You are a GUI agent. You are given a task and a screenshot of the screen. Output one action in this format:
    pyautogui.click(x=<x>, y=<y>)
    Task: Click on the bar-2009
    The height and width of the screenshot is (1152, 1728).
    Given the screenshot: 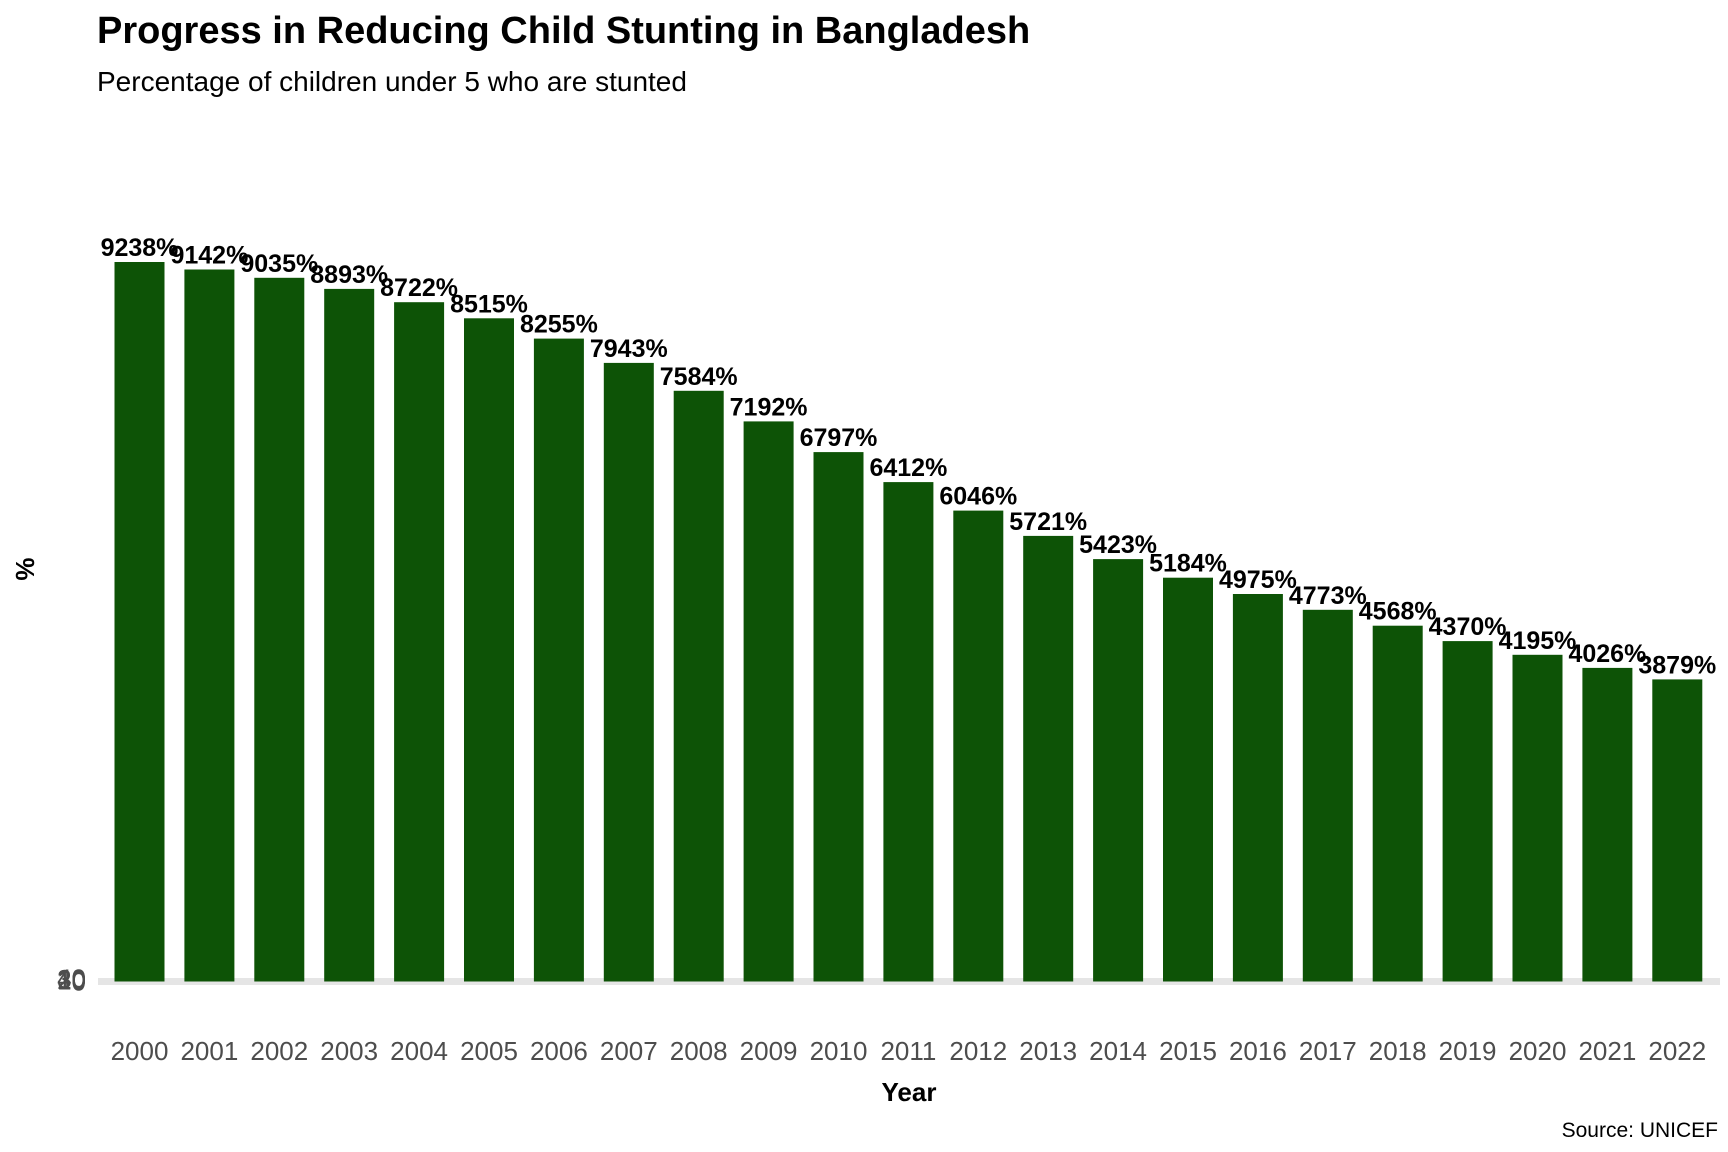 What is the action you would take?
    pyautogui.click(x=768, y=701)
    